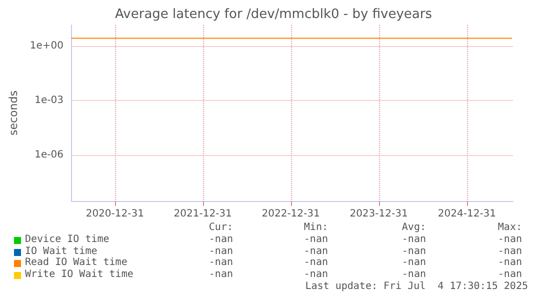 The height and width of the screenshot is (300, 547). Describe the element at coordinates (510, 227) in the screenshot. I see `text: Max:` at that location.